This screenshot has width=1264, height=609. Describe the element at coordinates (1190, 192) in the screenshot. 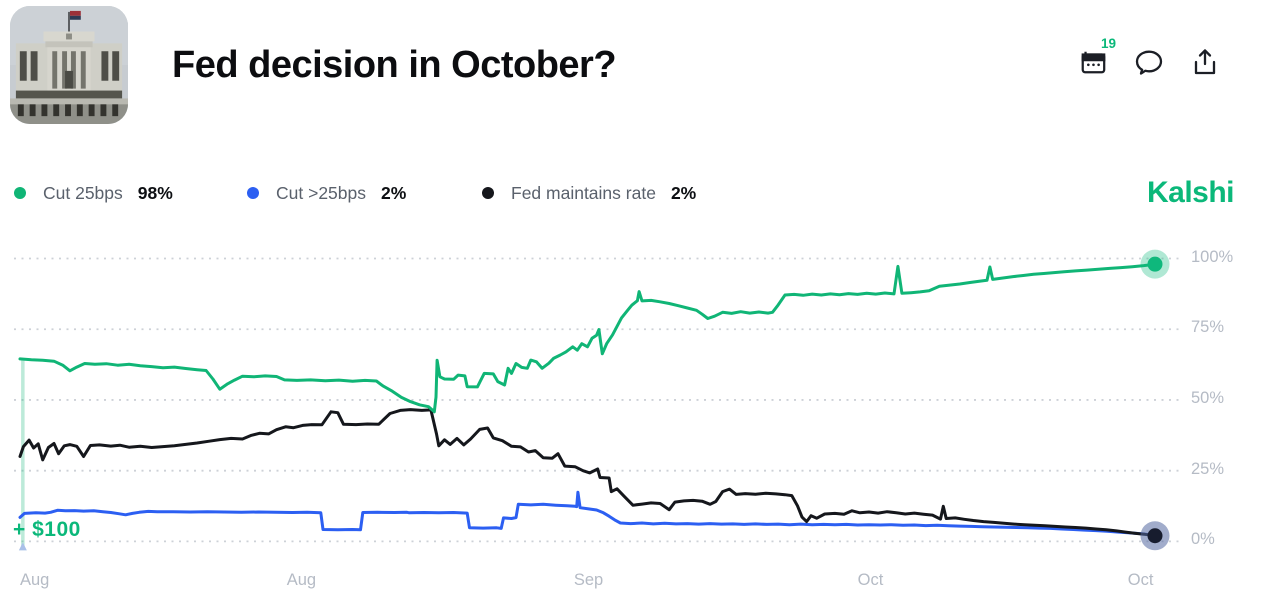

I see `kalshi-logo: Kalshi` at that location.